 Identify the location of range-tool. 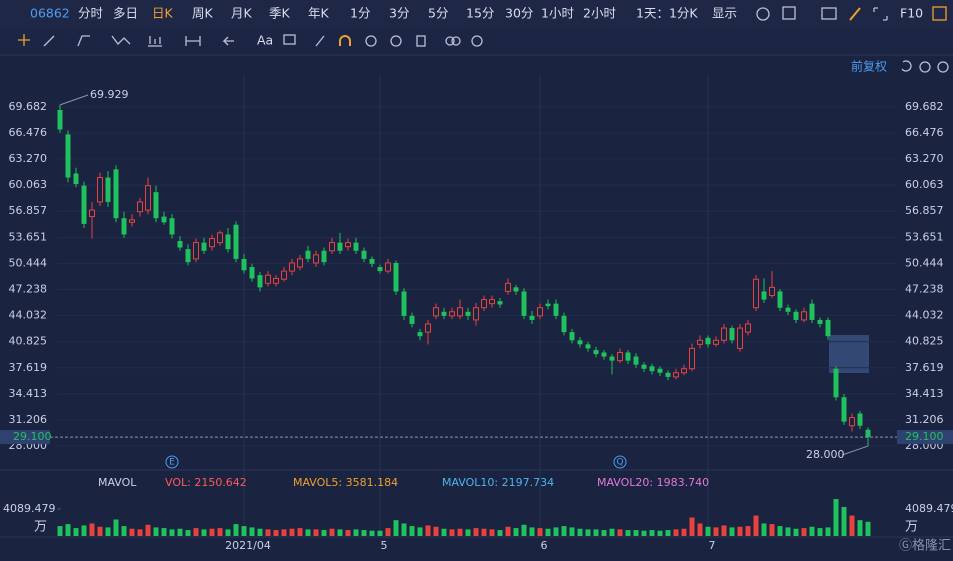
(193, 41).